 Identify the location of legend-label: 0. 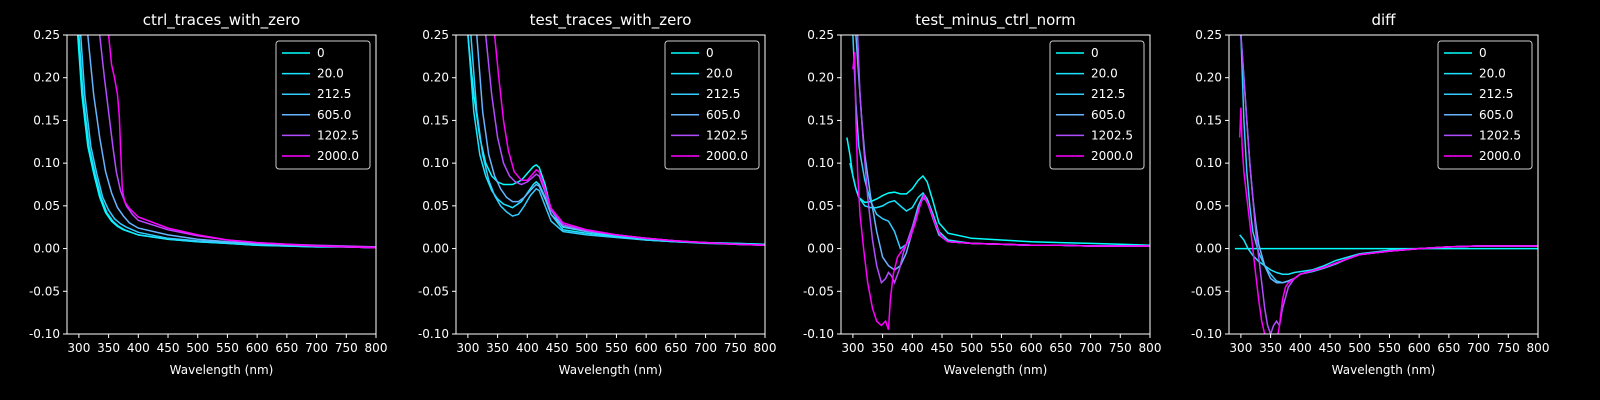
(1095, 53).